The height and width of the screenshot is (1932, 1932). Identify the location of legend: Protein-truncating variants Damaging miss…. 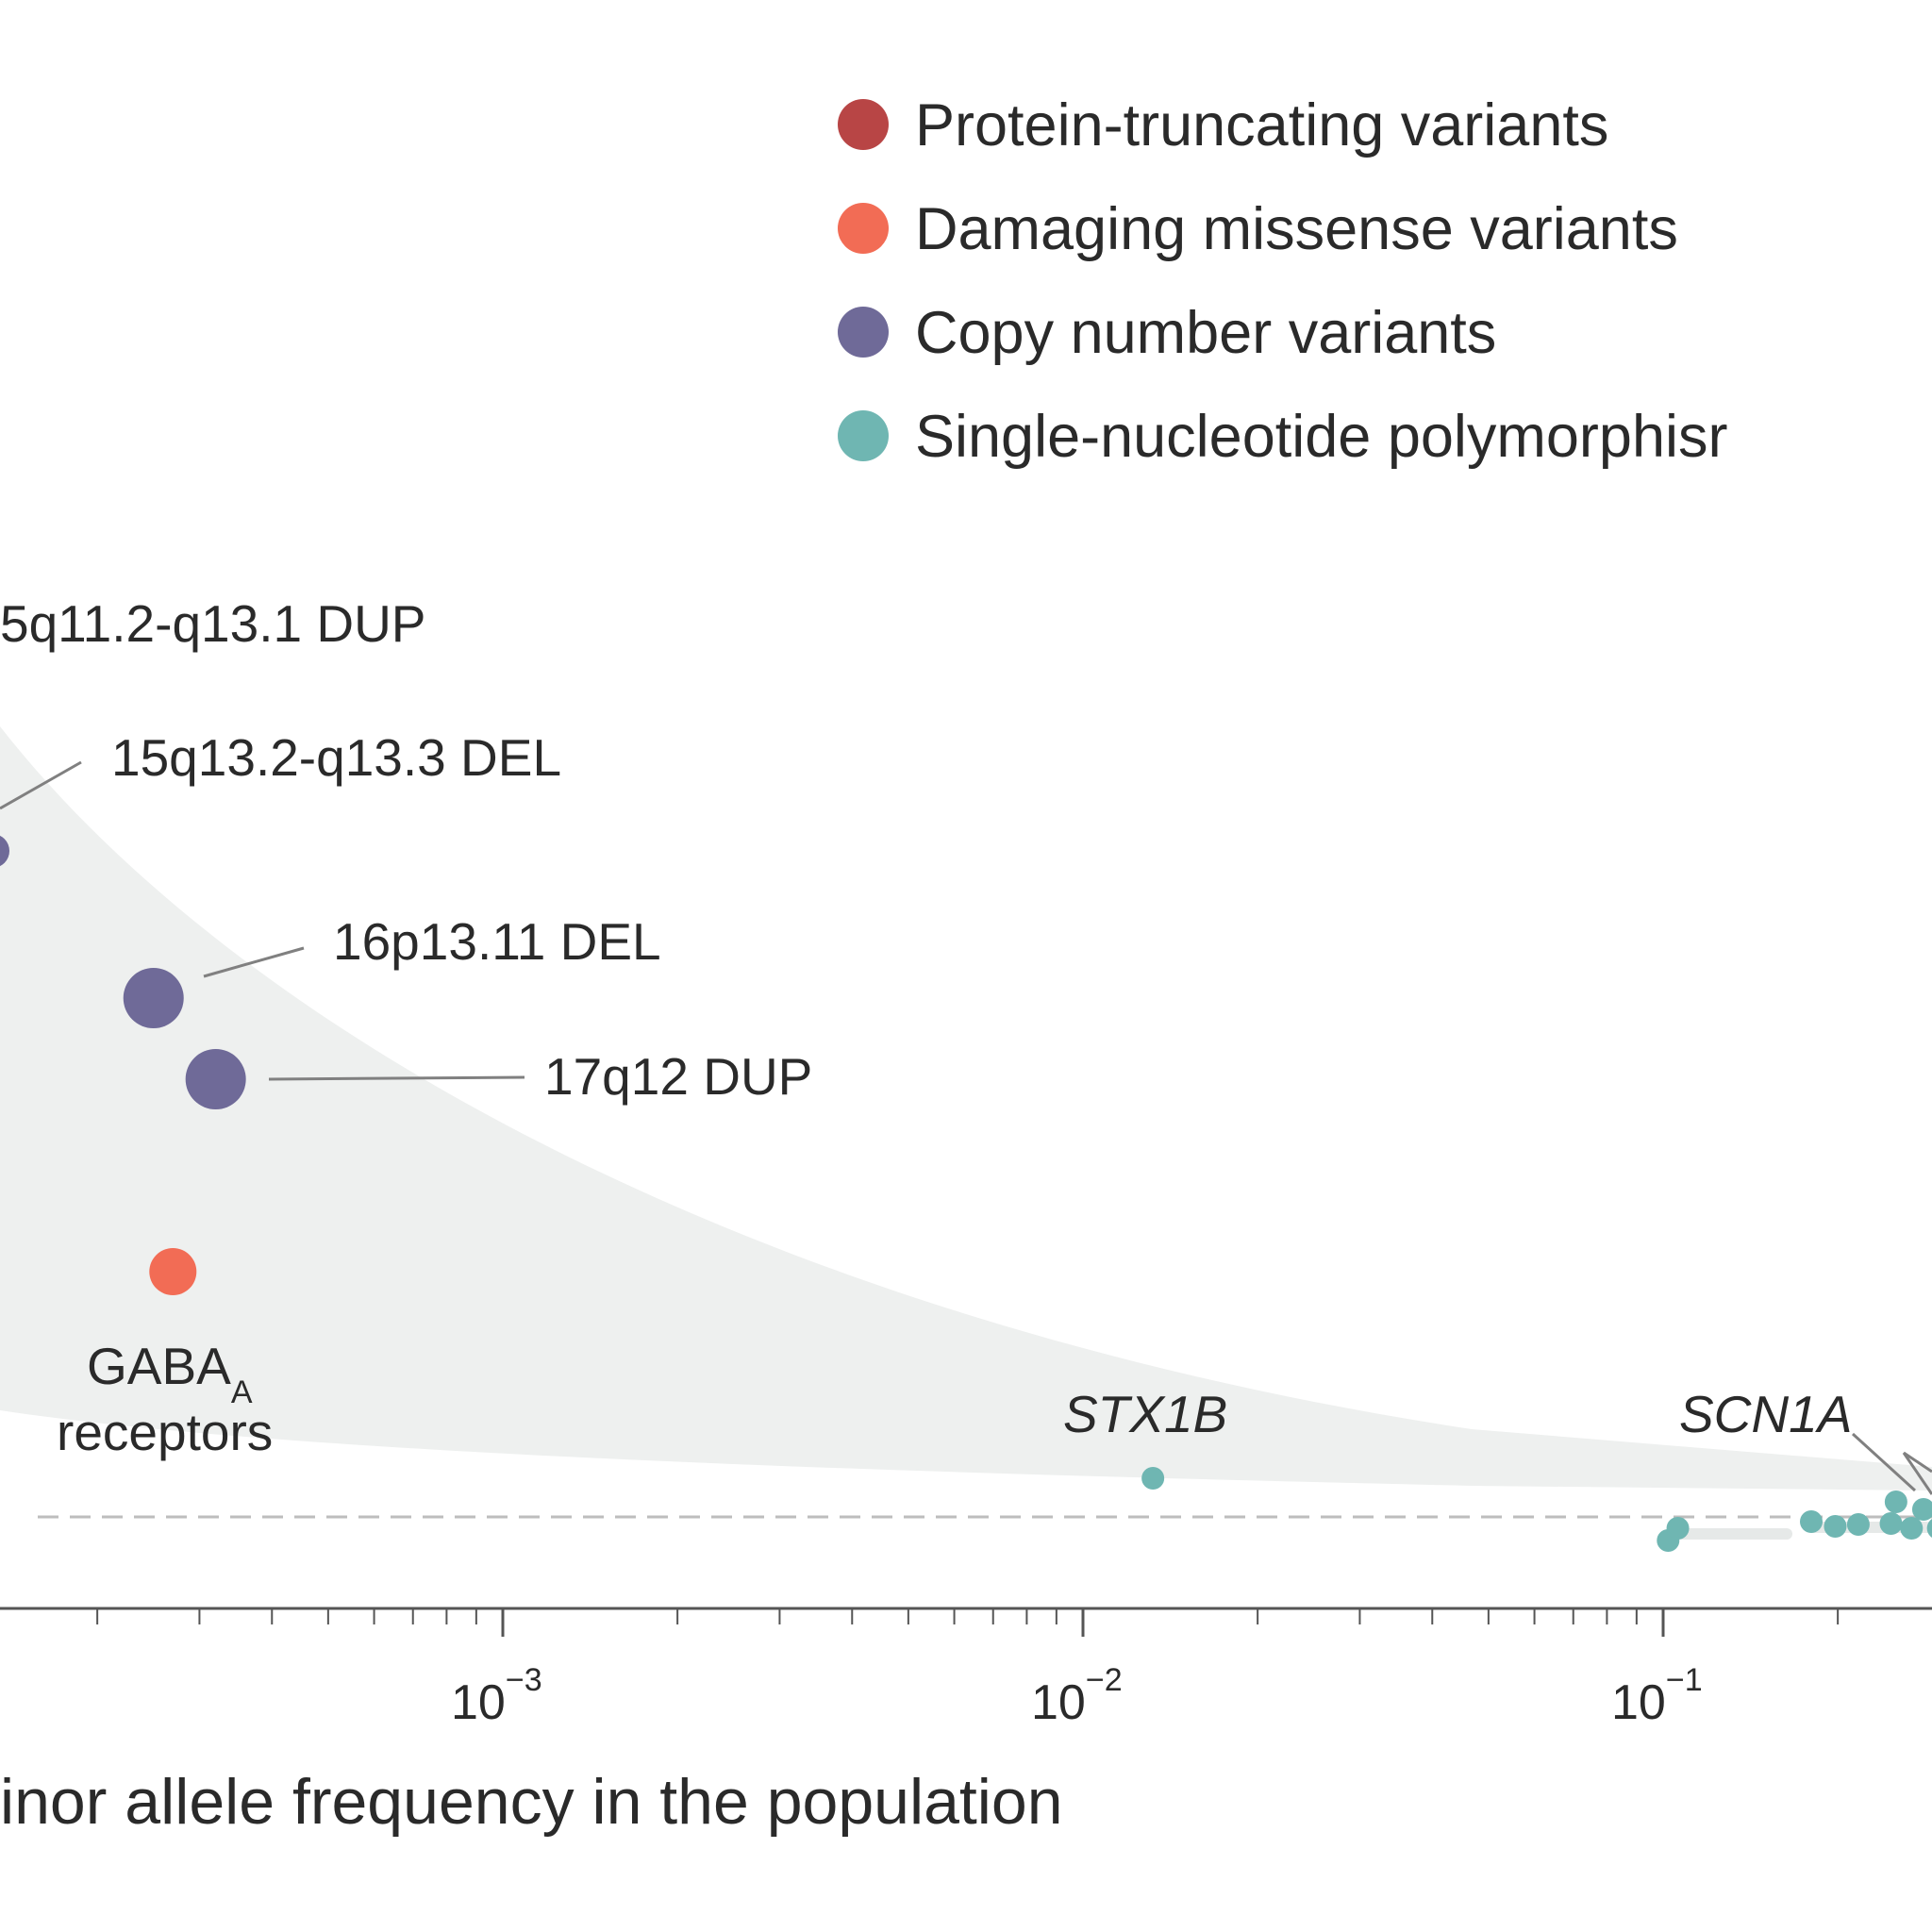
(1282, 281).